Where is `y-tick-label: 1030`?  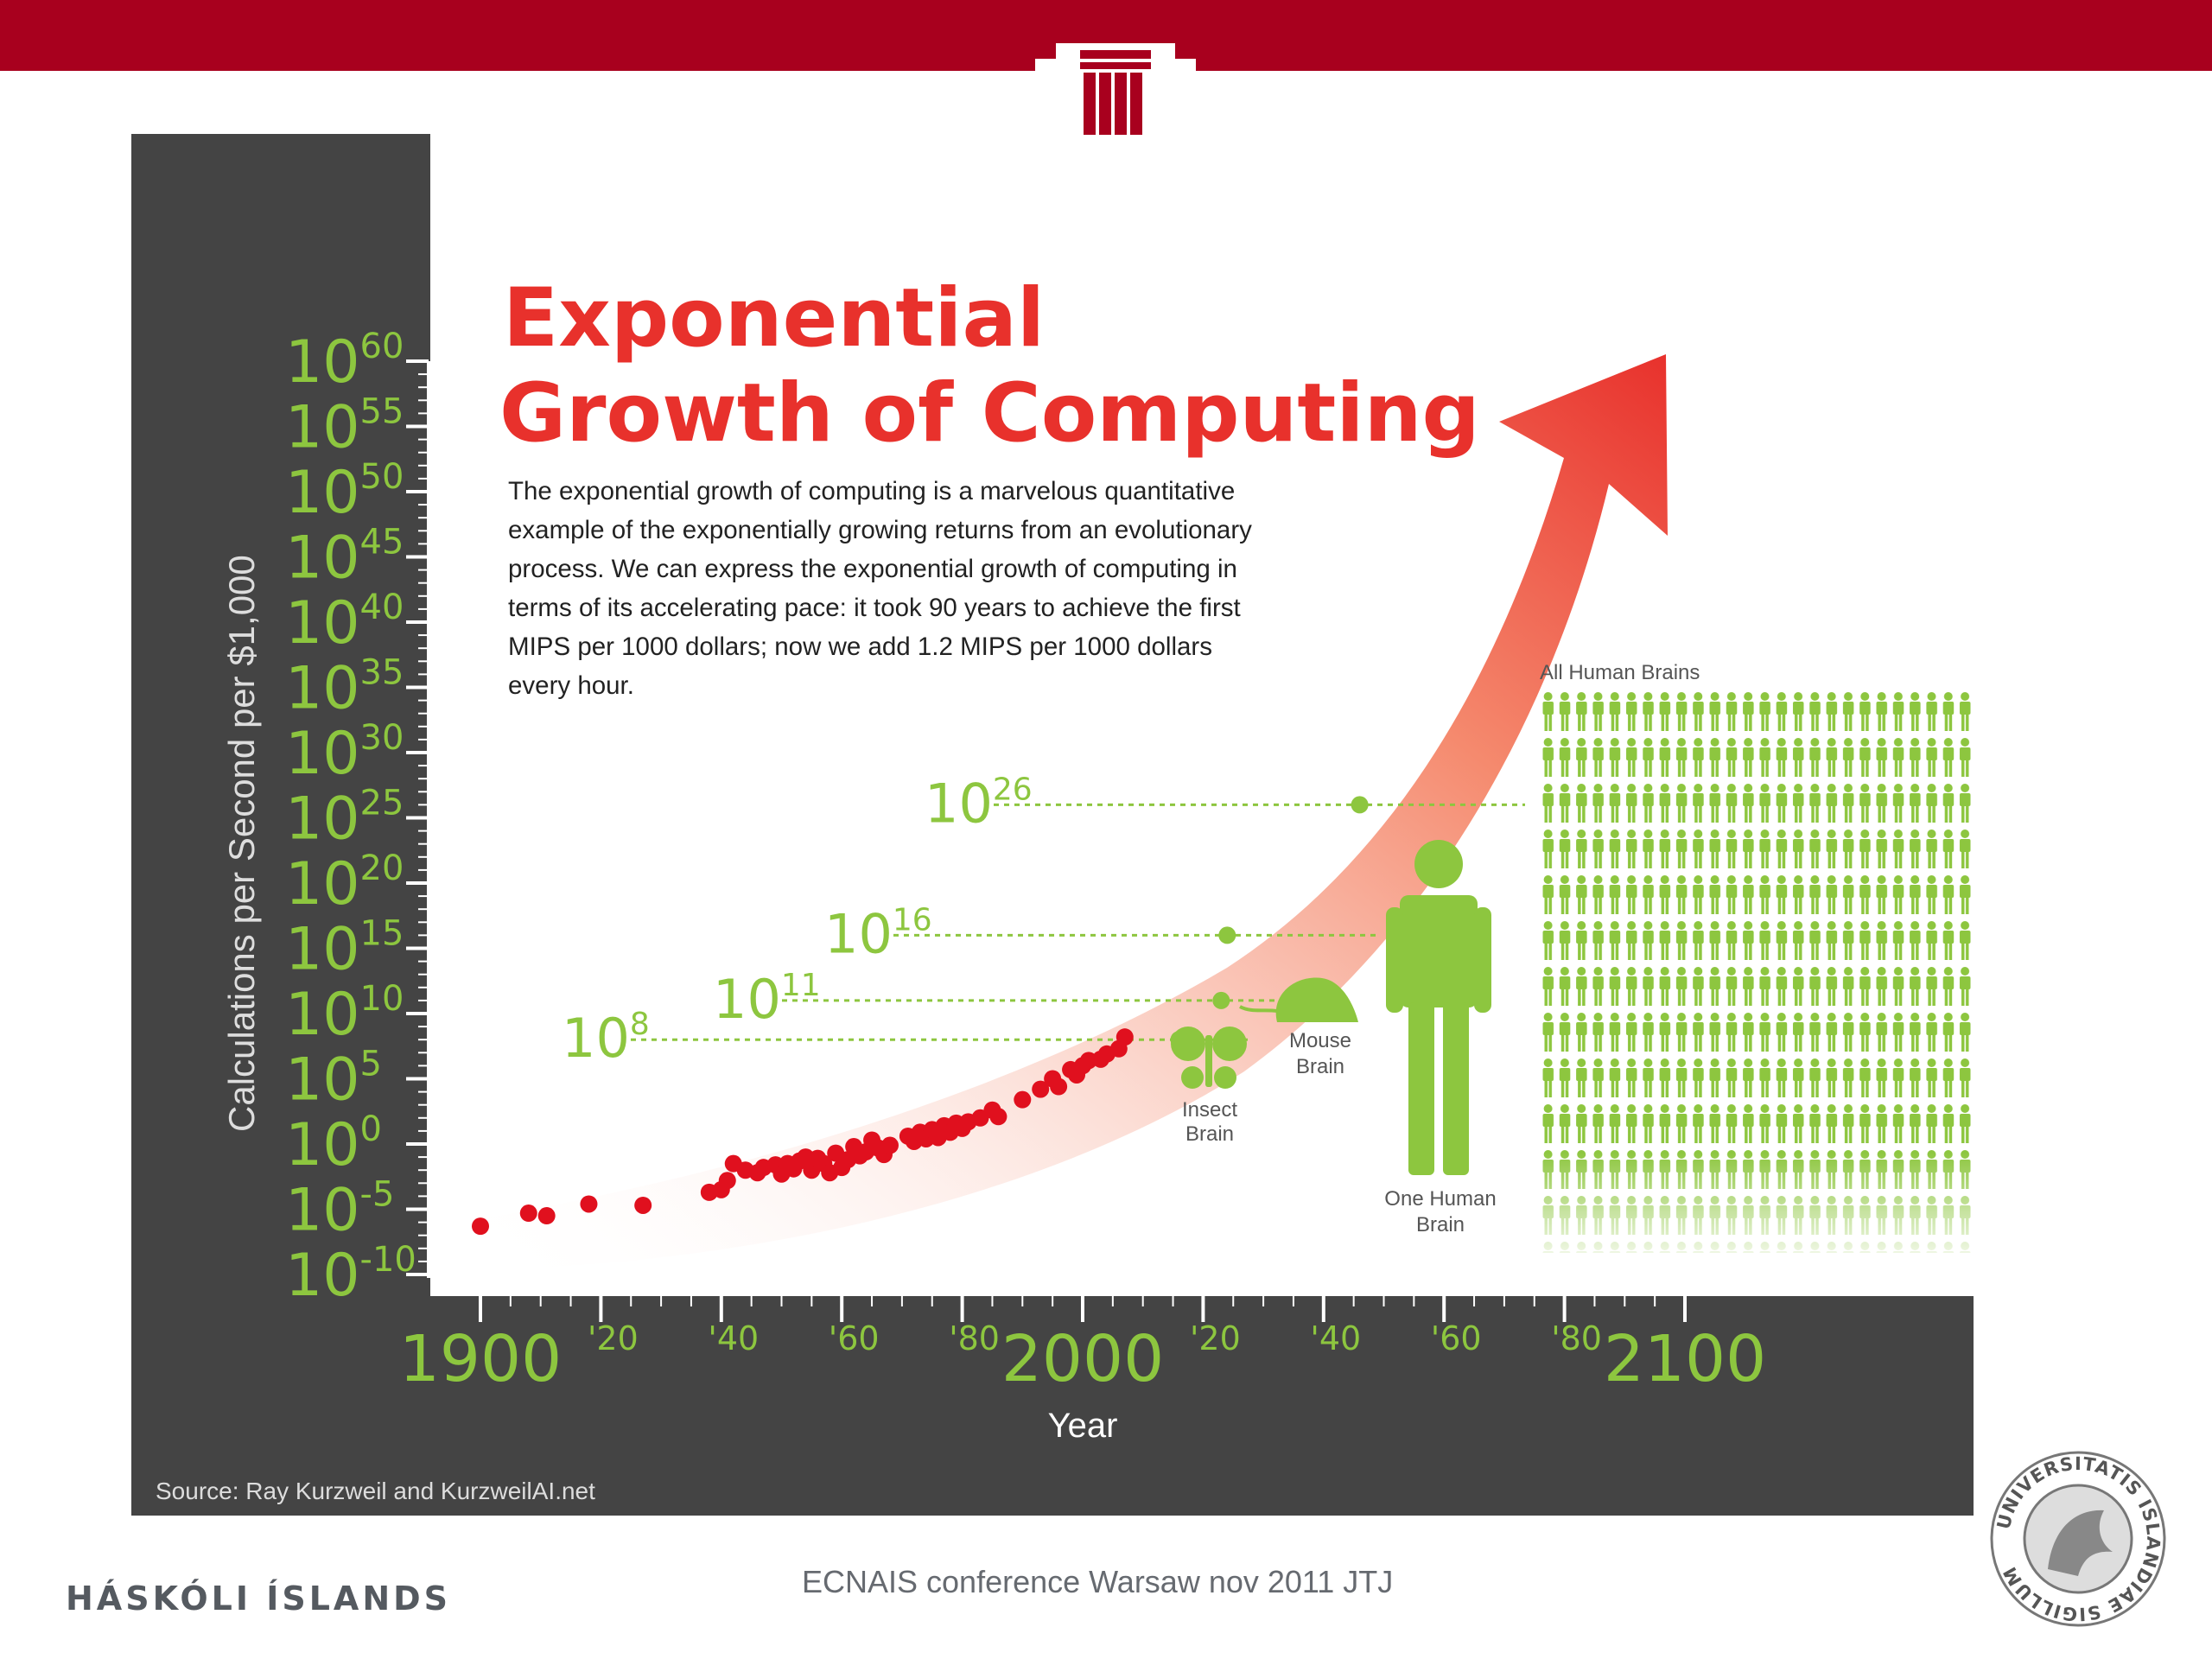 y-tick-label: 1030 is located at coordinates (344, 753).